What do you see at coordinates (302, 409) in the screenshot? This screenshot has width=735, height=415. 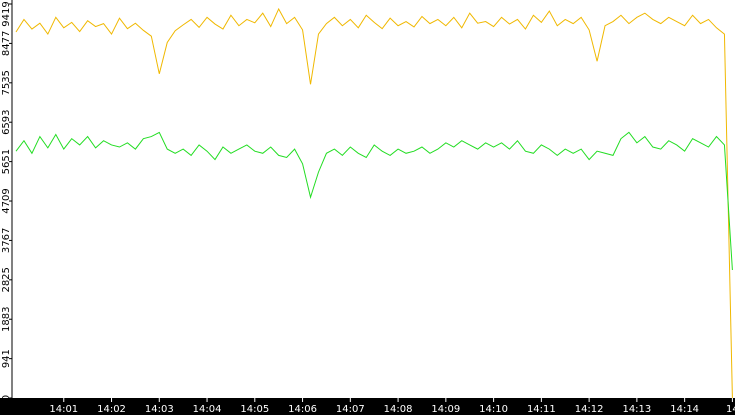 I see `x-tick-label: 14:06` at bounding box center [302, 409].